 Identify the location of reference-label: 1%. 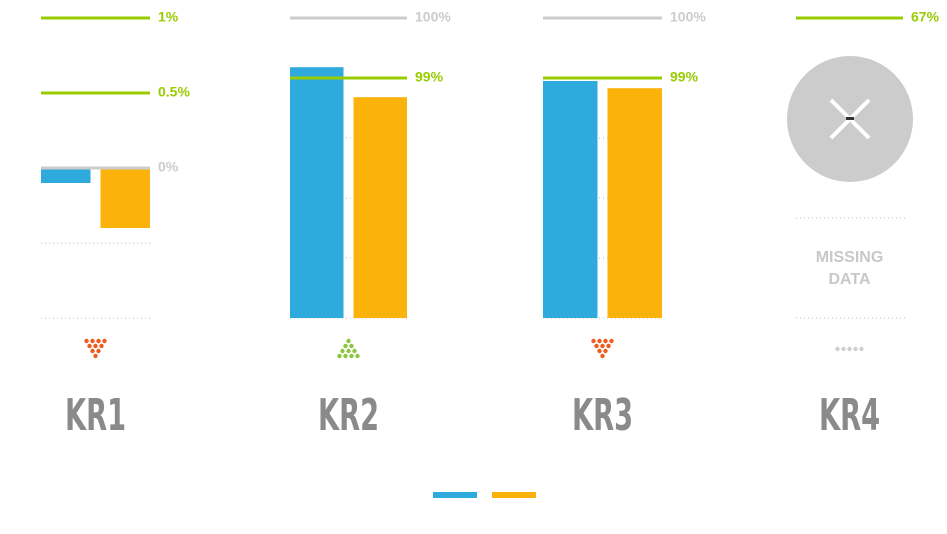
(168, 17).